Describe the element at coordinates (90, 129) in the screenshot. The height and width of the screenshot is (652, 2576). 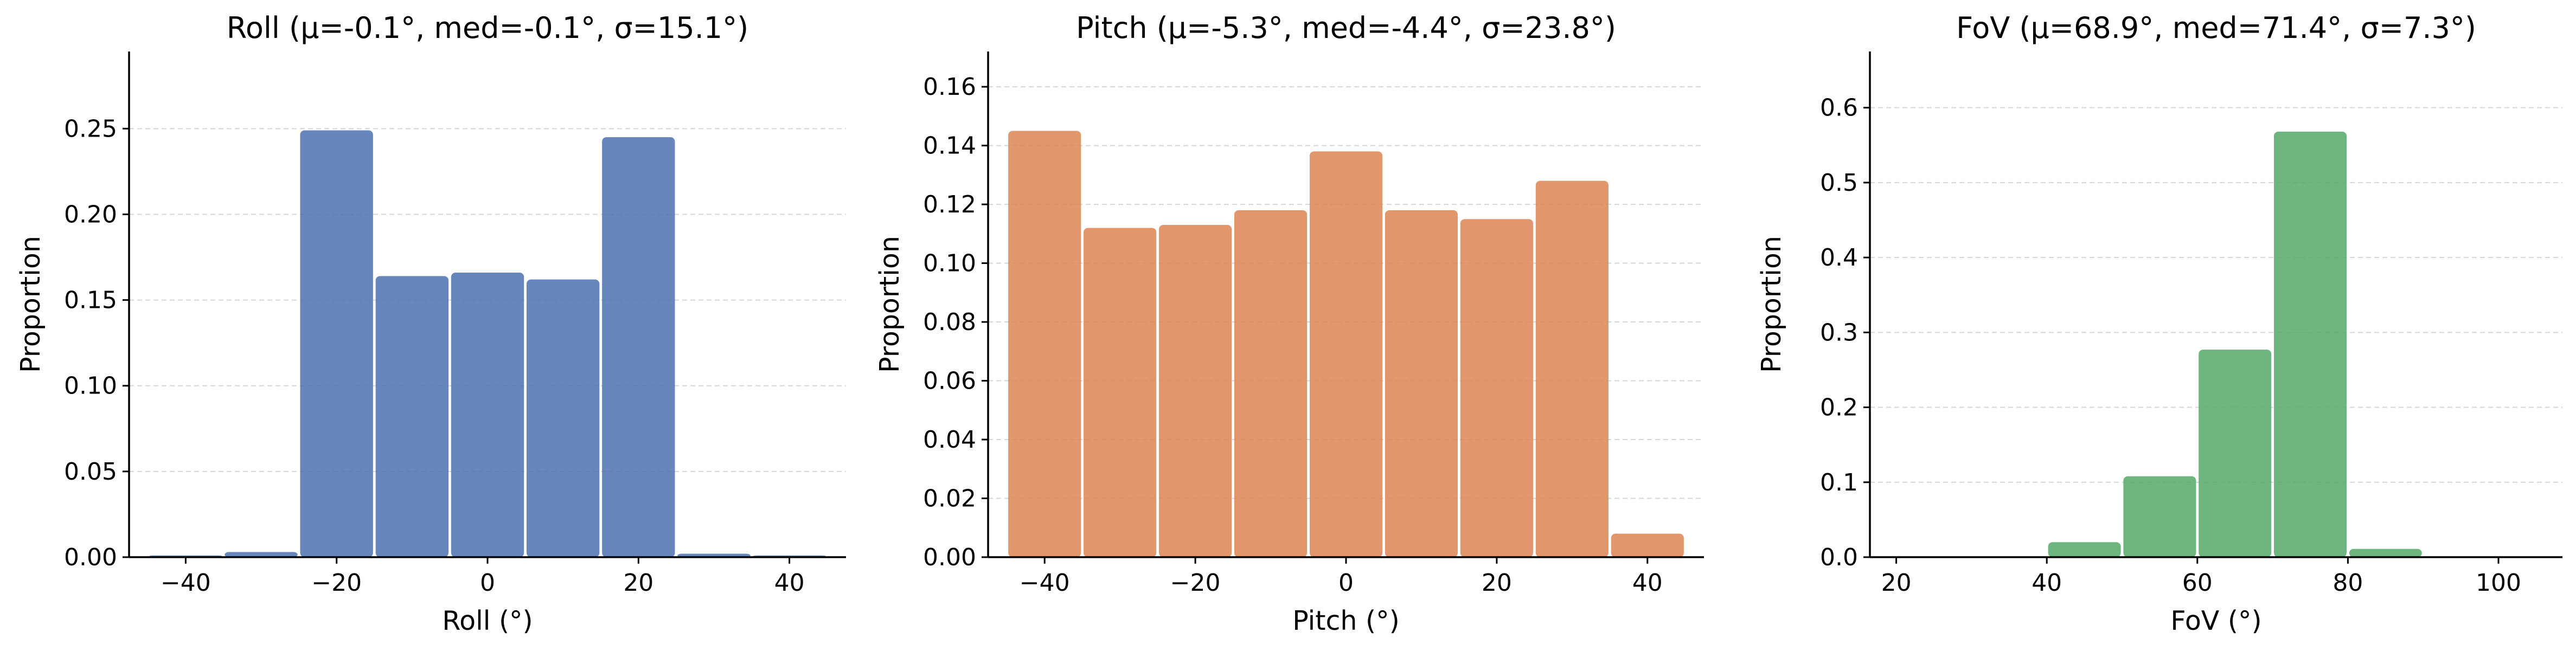
I see `y-tick-label: 0.25` at that location.